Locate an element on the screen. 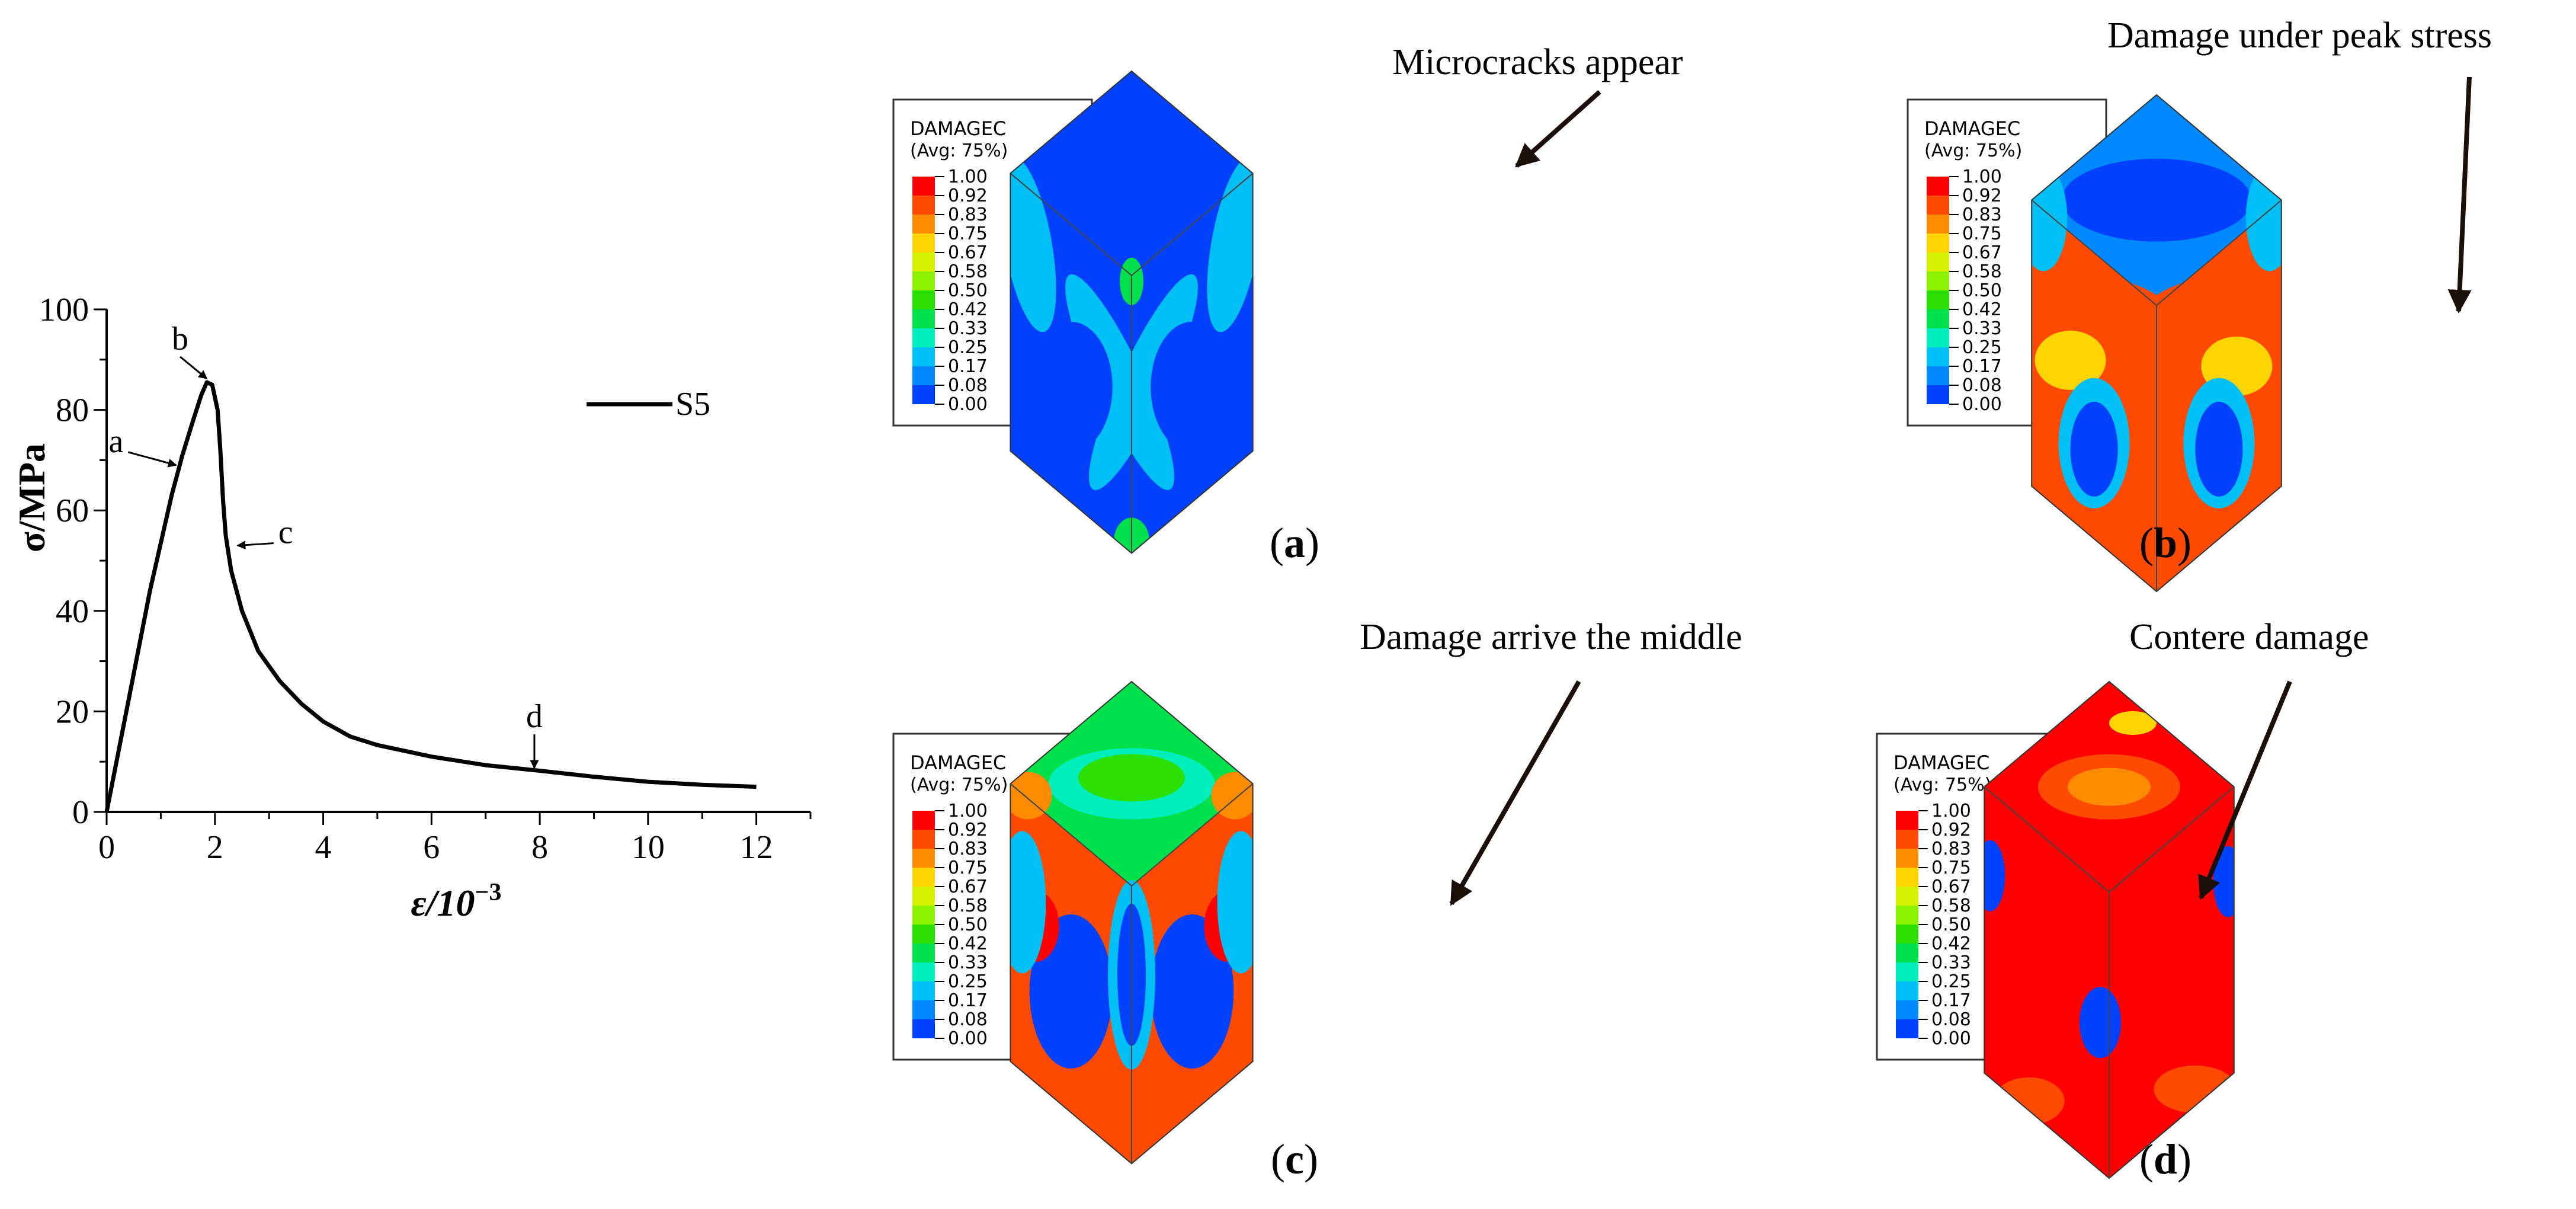 This screenshot has width=2576, height=1209. panel-annotation: Microcracks appear is located at coordinates (1537, 62).